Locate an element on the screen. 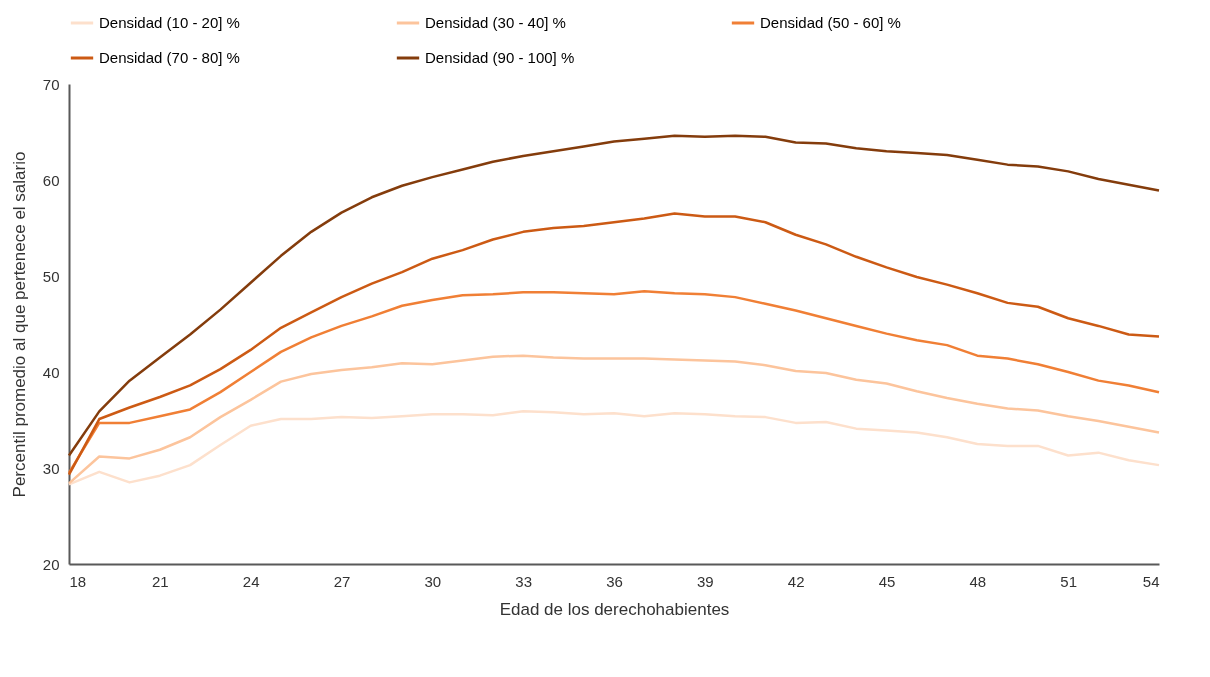 The height and width of the screenshot is (677, 1210). x-tick-label: 36 is located at coordinates (614, 581).